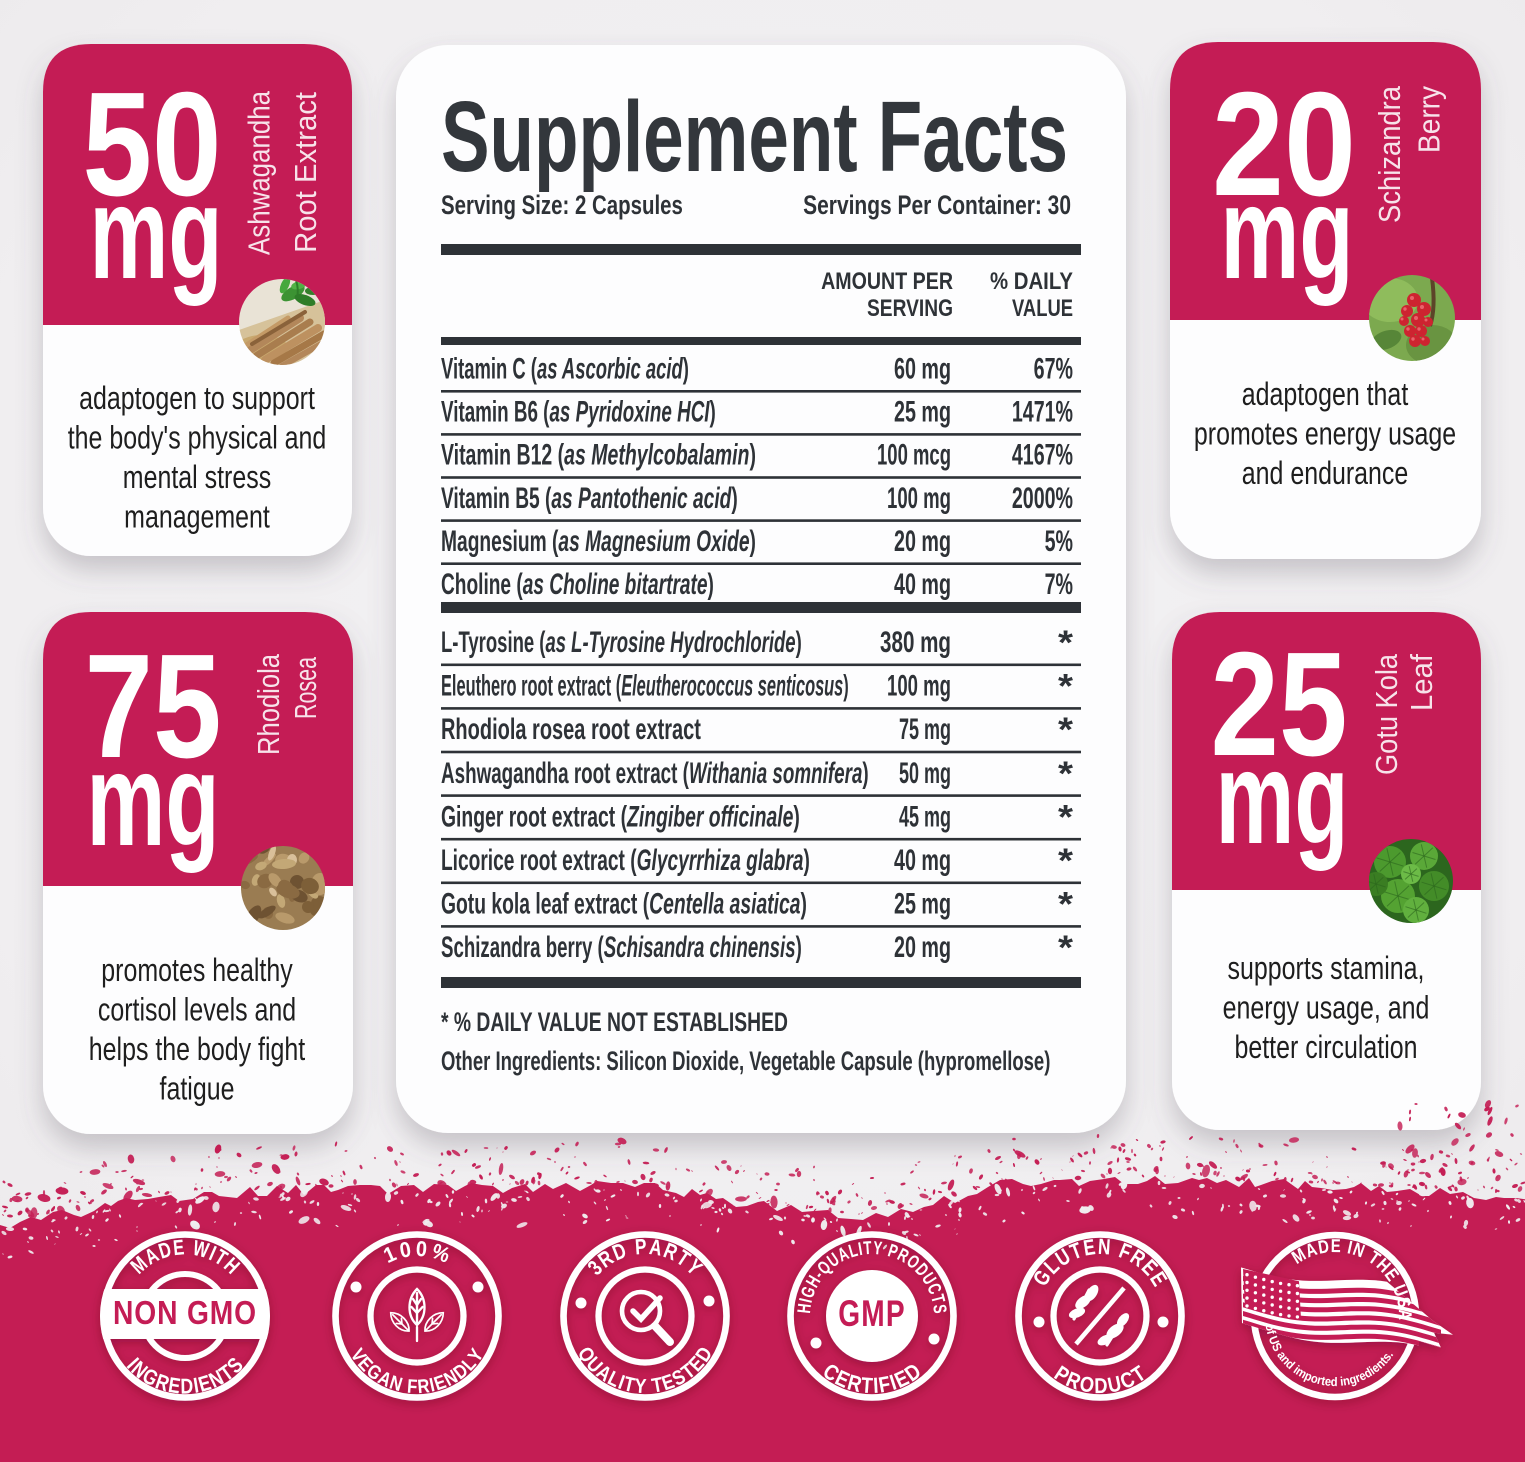  I want to click on svg-text: cortisol levels and, so click(197, 1011).